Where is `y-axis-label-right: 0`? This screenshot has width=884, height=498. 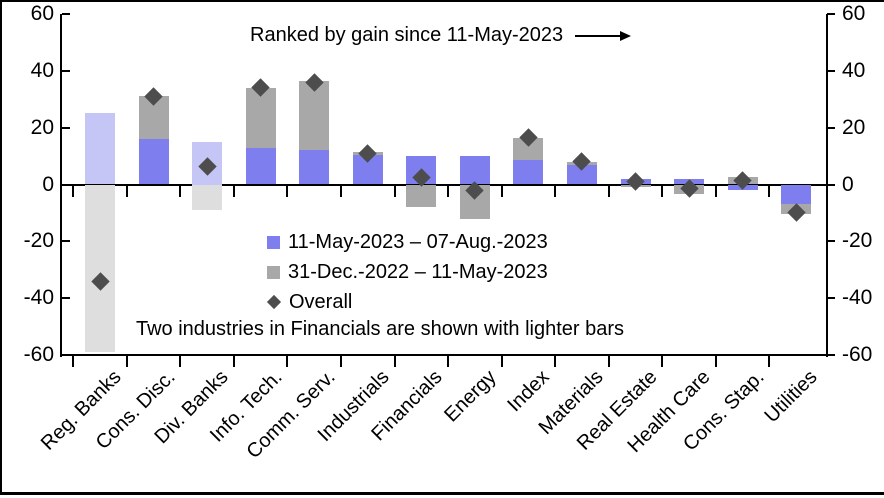 y-axis-label-right: 0 is located at coordinates (848, 184).